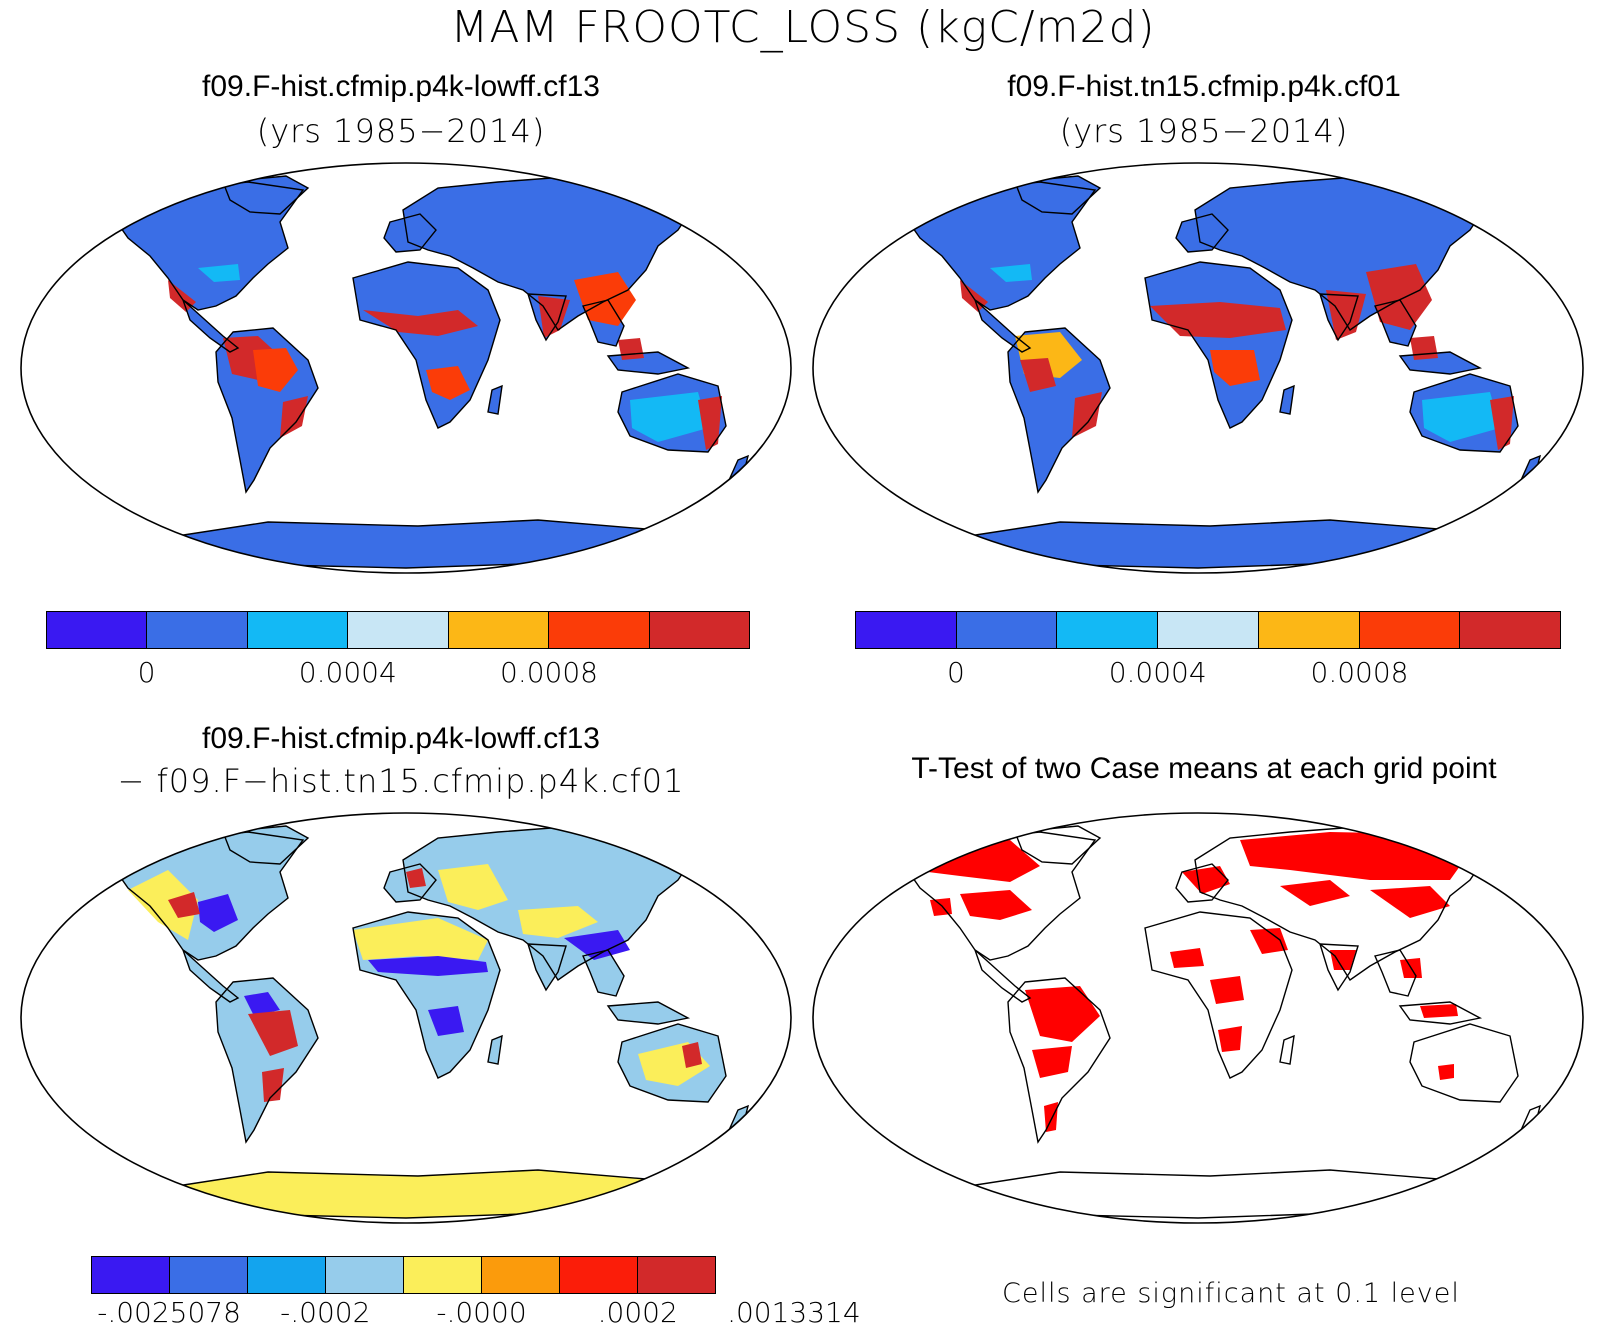 This screenshot has width=1606, height=1329. What do you see at coordinates (549, 672) in the screenshot?
I see `colorbar-tick-label: 0.0008` at bounding box center [549, 672].